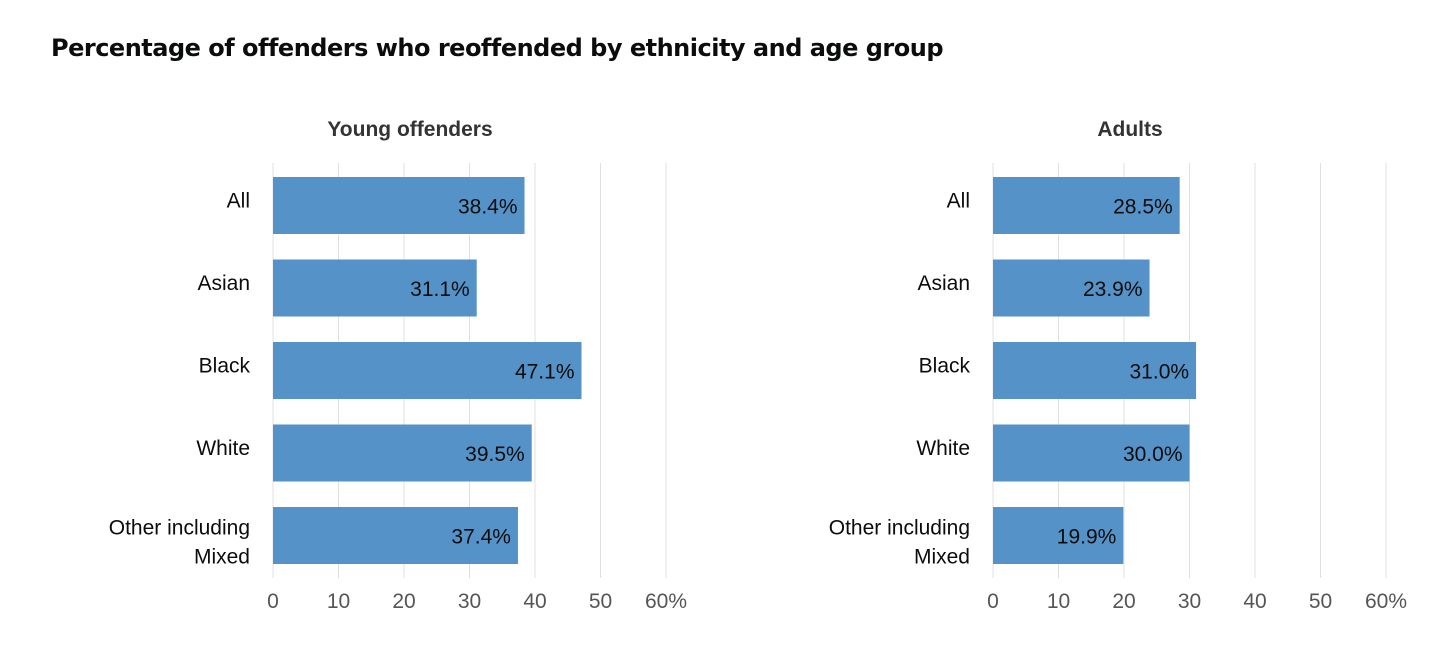  I want to click on panel-title: Adults, so click(1129, 129).